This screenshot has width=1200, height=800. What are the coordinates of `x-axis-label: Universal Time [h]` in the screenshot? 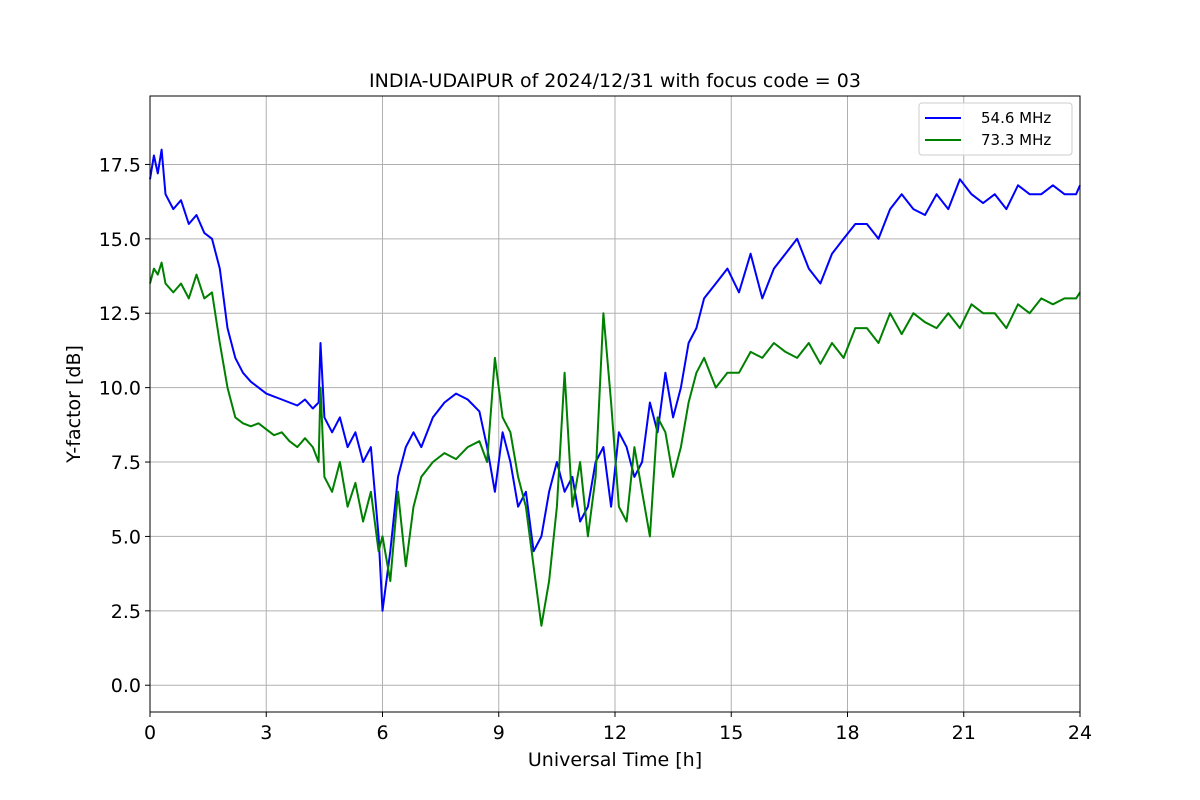 It's located at (615, 760).